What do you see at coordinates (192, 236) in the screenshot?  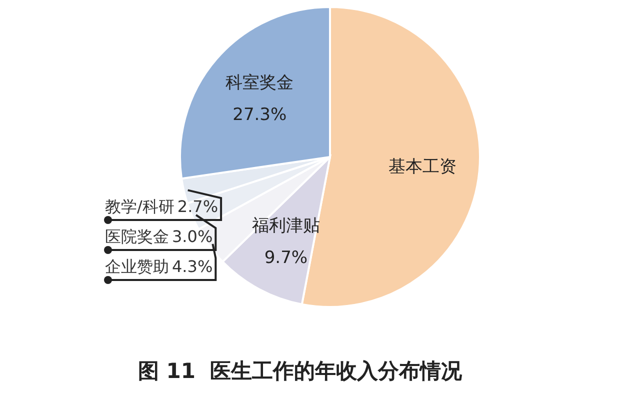 I see `data-label: 3.0%` at bounding box center [192, 236].